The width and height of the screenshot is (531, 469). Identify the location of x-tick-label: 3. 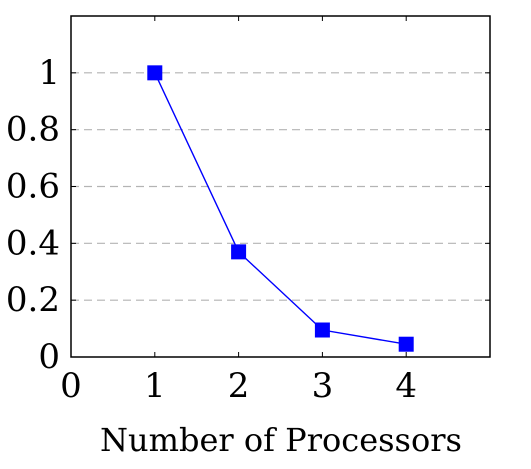
(323, 386).